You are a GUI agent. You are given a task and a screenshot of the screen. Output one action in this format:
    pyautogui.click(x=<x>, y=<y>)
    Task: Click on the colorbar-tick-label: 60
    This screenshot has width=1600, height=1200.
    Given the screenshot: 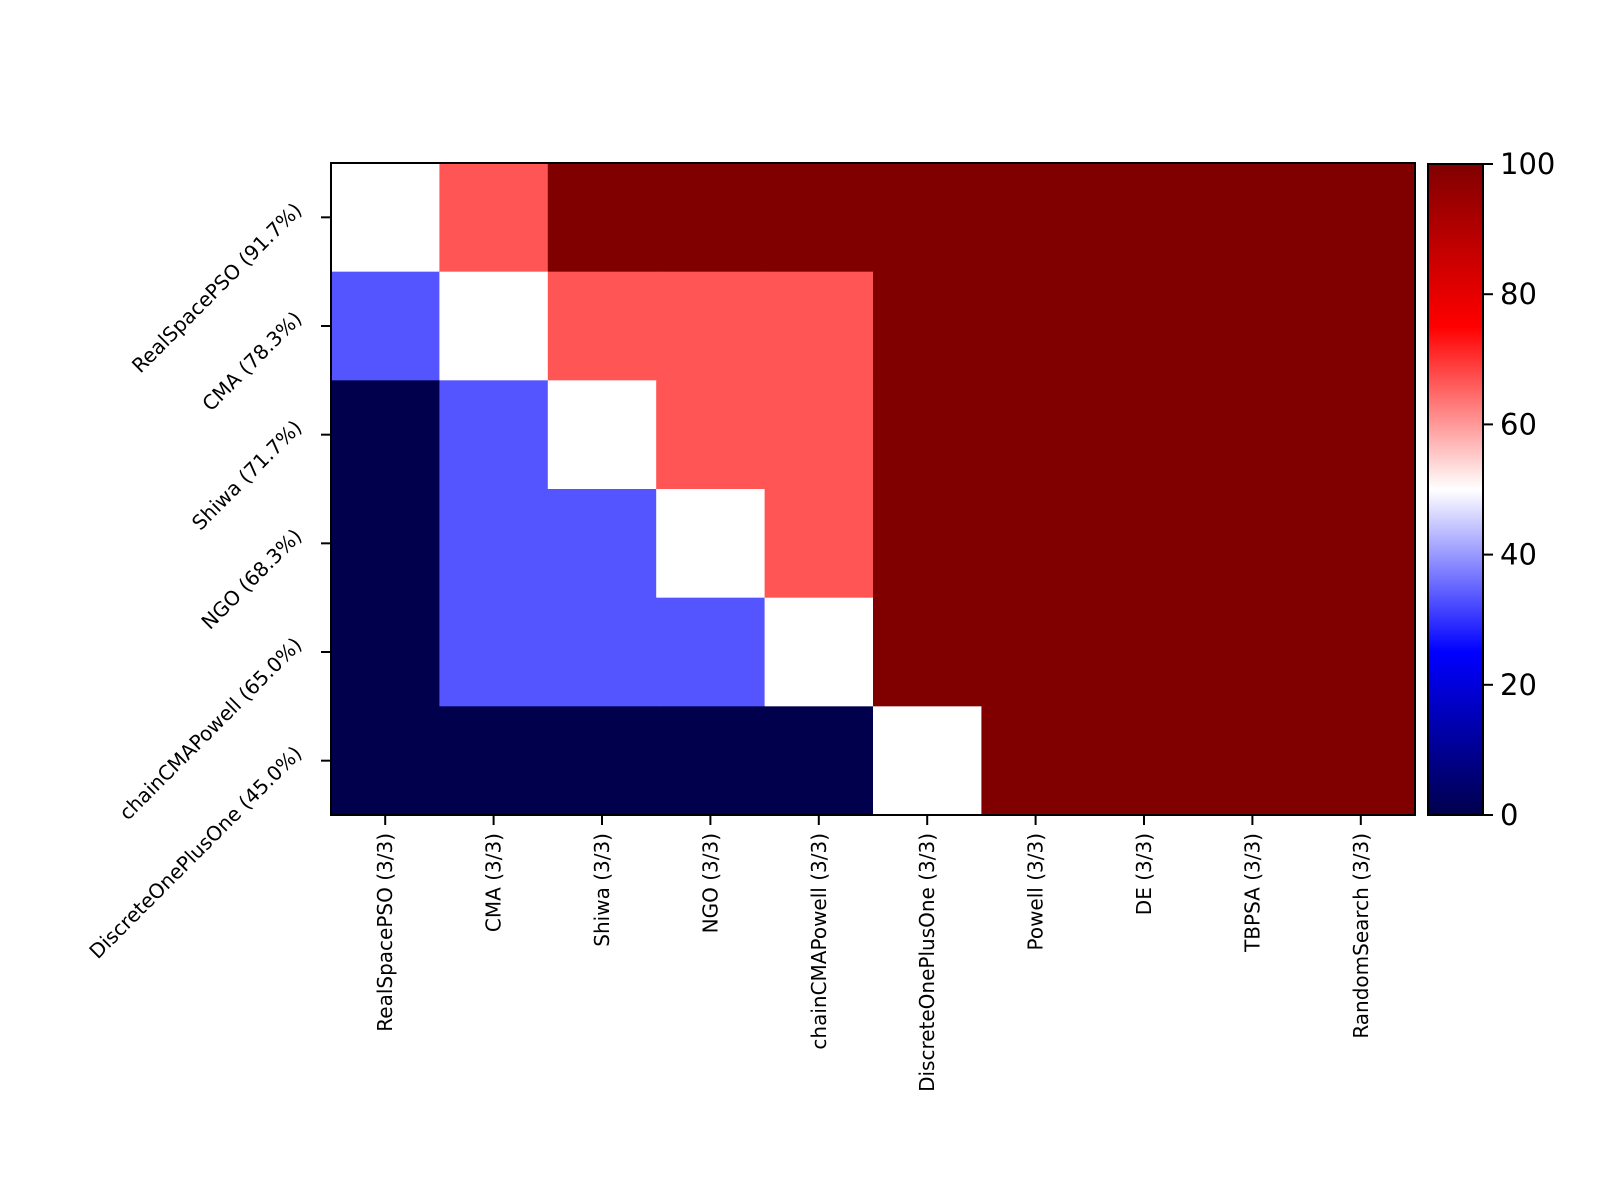 What is the action you would take?
    pyautogui.click(x=1518, y=424)
    